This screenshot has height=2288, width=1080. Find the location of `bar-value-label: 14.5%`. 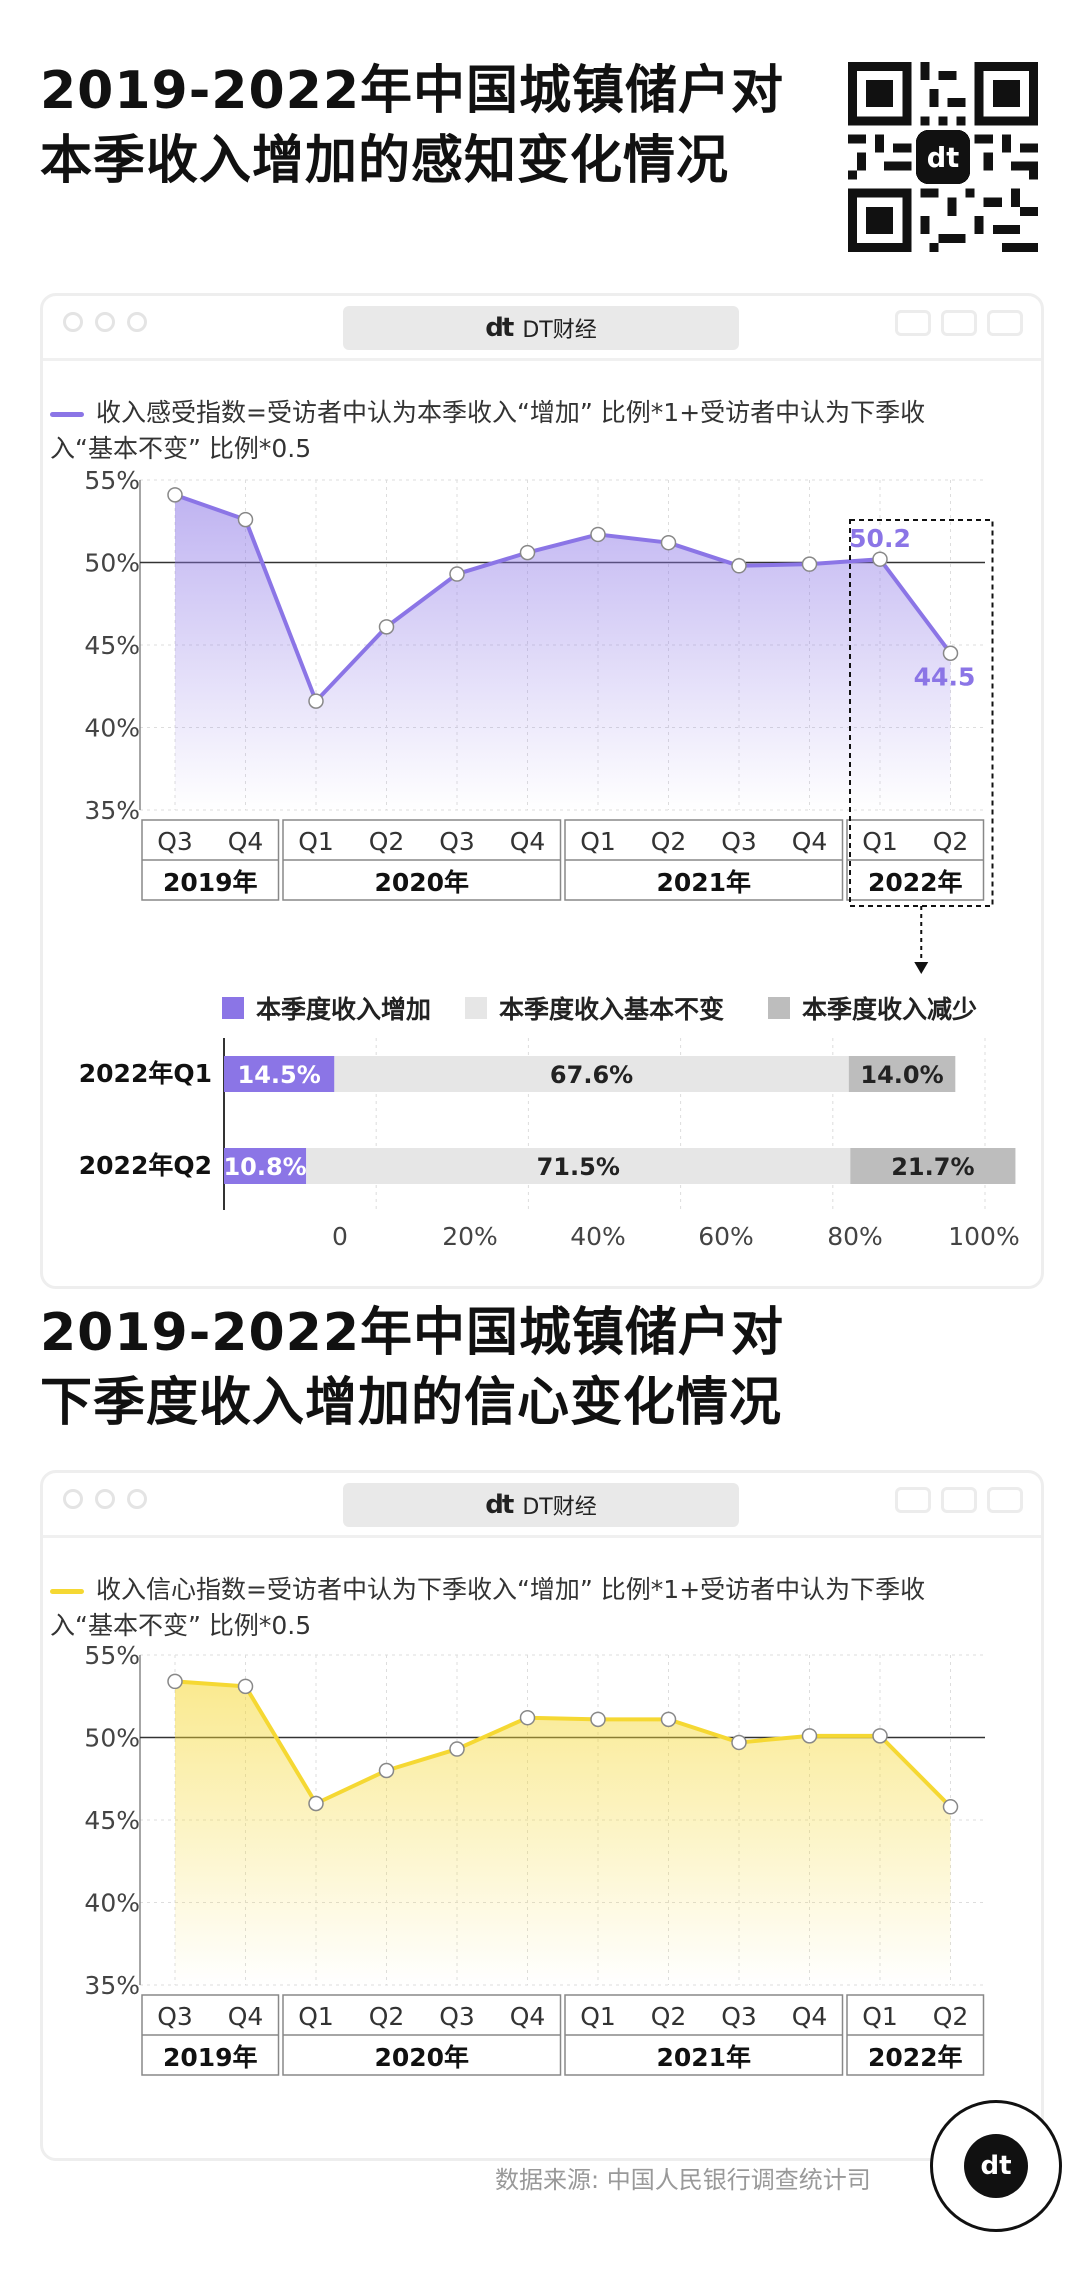

bar-value-label: 14.5% is located at coordinates (279, 1075).